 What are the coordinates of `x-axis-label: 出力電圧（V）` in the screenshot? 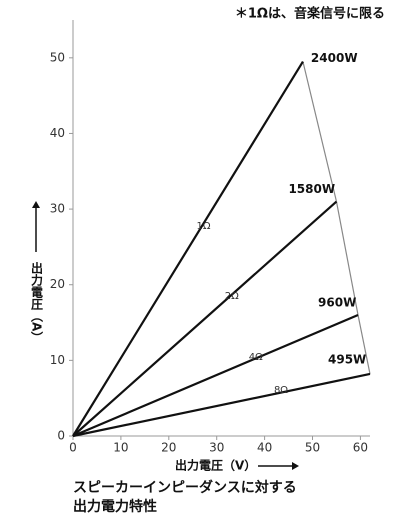 It's located at (215, 465).